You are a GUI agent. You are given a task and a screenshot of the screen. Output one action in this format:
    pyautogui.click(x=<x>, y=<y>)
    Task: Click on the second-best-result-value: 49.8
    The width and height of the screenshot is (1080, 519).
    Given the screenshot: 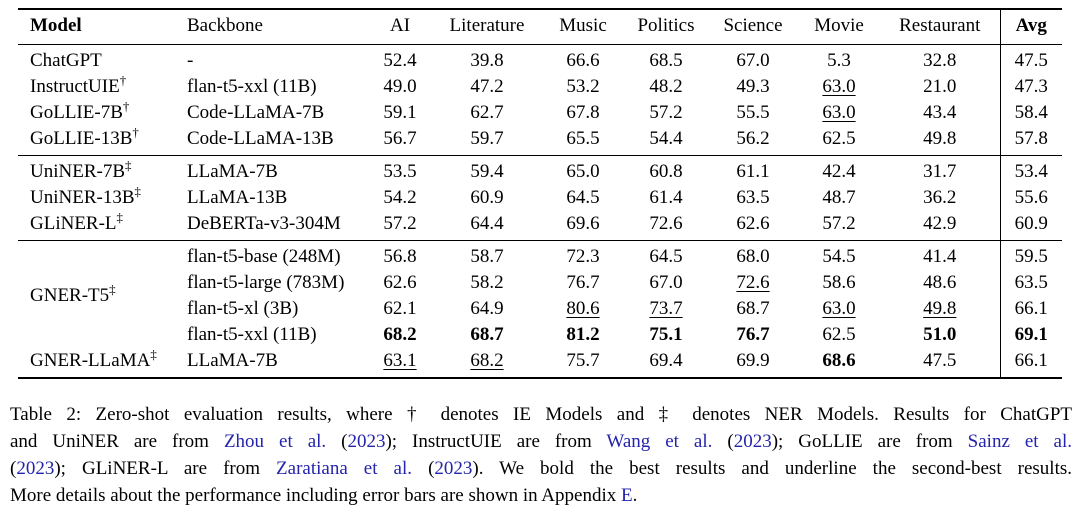 What is the action you would take?
    pyautogui.click(x=940, y=308)
    